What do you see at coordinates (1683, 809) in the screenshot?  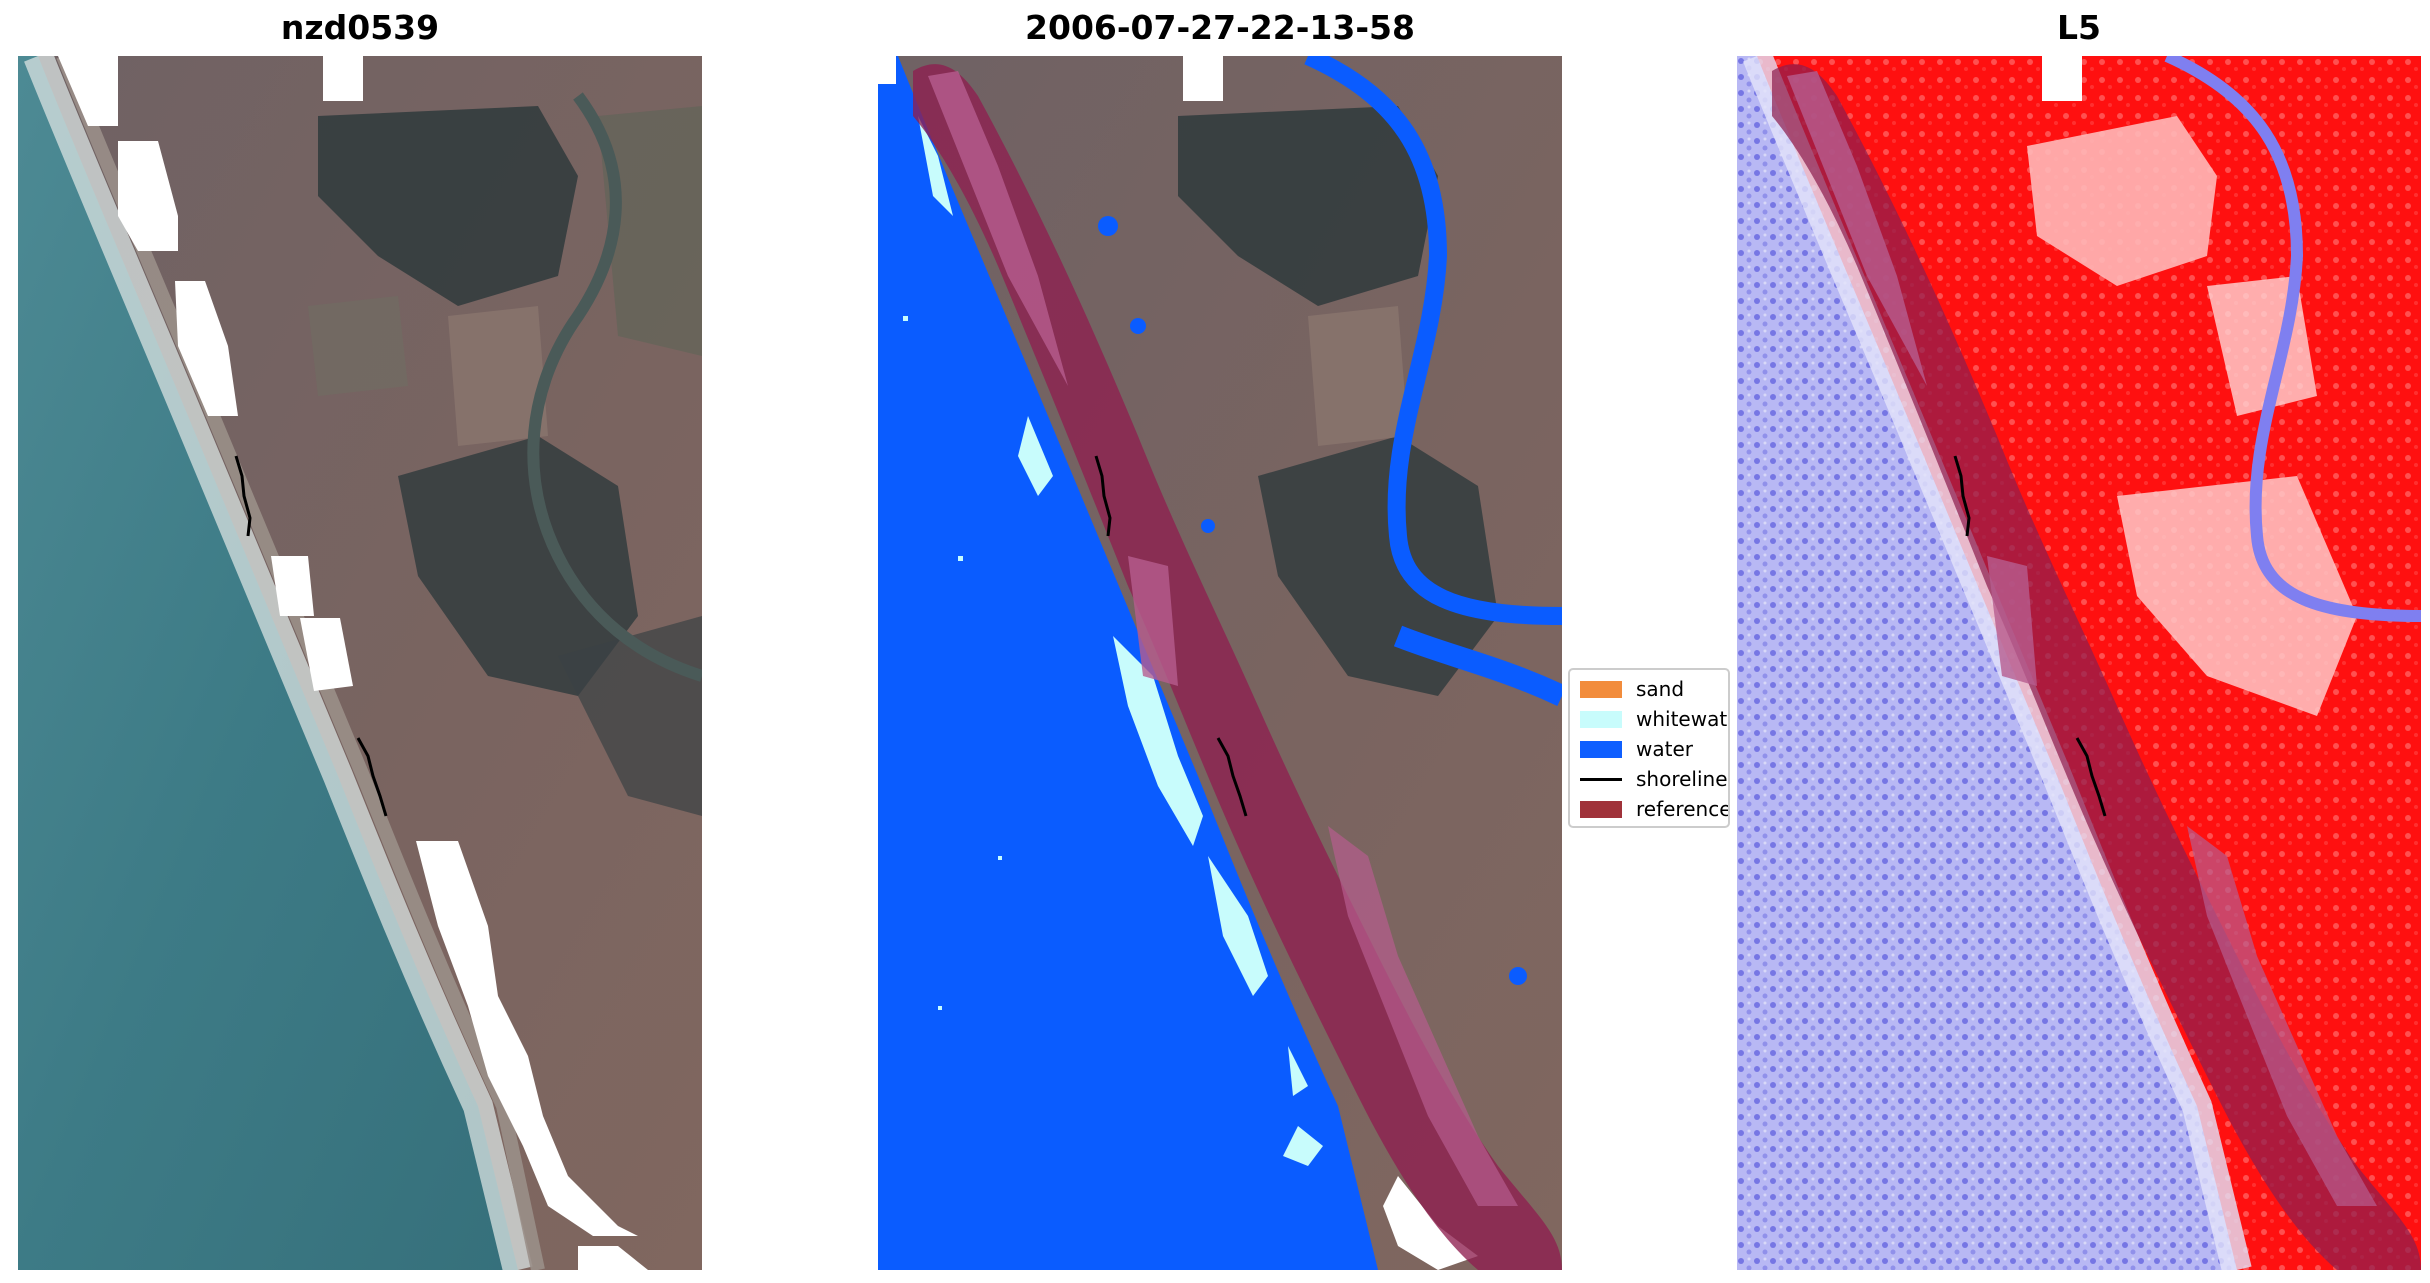 I see `legend-label-reference-buffer: reference shoreline buffer` at bounding box center [1683, 809].